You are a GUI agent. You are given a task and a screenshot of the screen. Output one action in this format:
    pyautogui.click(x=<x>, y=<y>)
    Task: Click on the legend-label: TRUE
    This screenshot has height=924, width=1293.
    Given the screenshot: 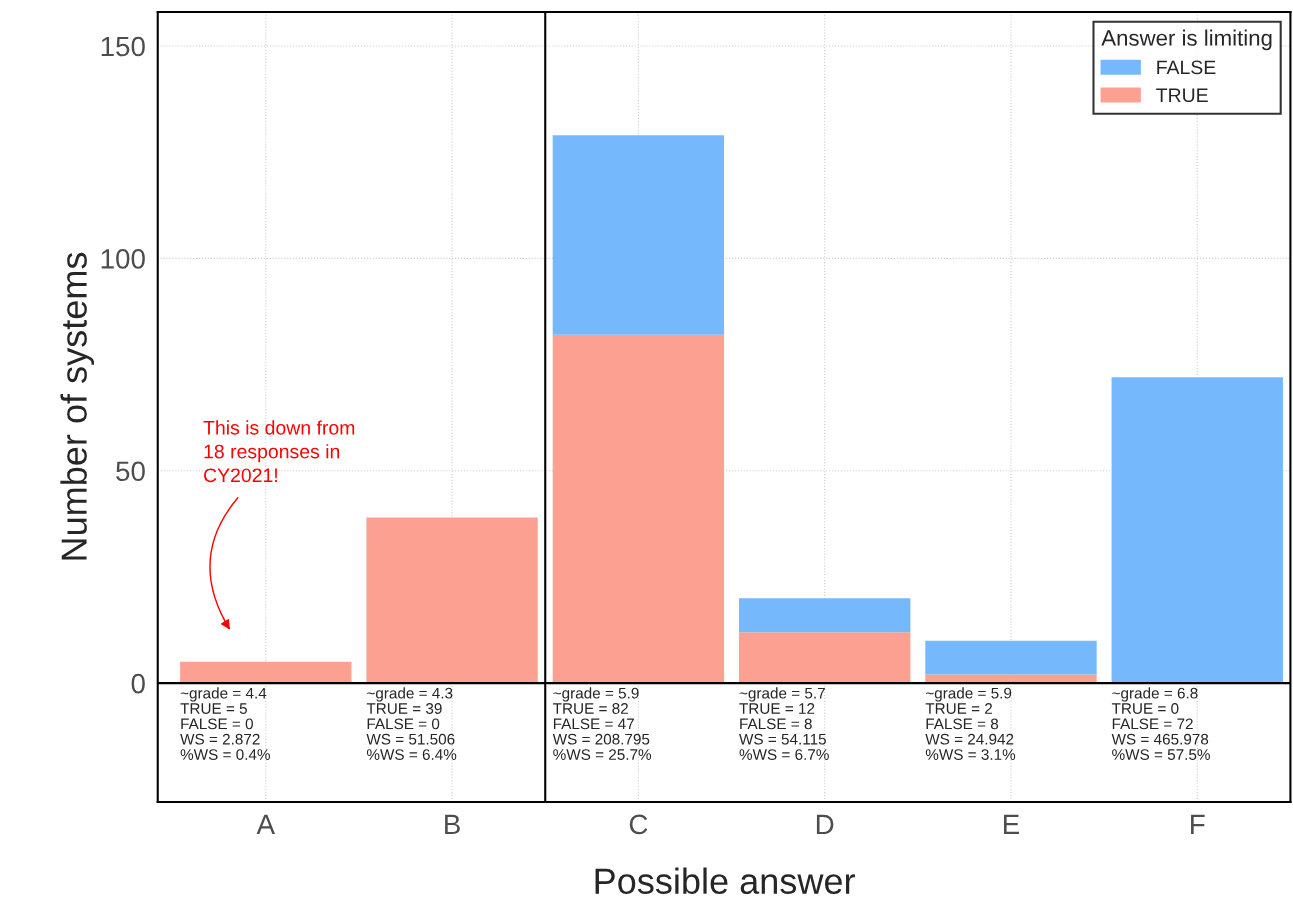 What is the action you would take?
    pyautogui.click(x=1182, y=95)
    